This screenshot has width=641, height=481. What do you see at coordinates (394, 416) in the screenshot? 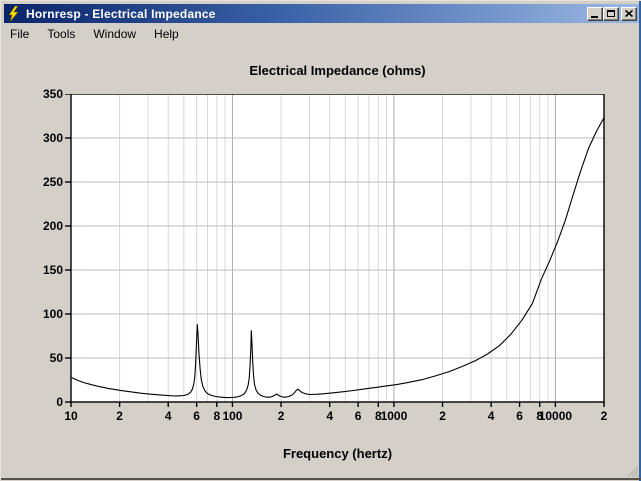
I see `x-tick-label: 1000` at bounding box center [394, 416].